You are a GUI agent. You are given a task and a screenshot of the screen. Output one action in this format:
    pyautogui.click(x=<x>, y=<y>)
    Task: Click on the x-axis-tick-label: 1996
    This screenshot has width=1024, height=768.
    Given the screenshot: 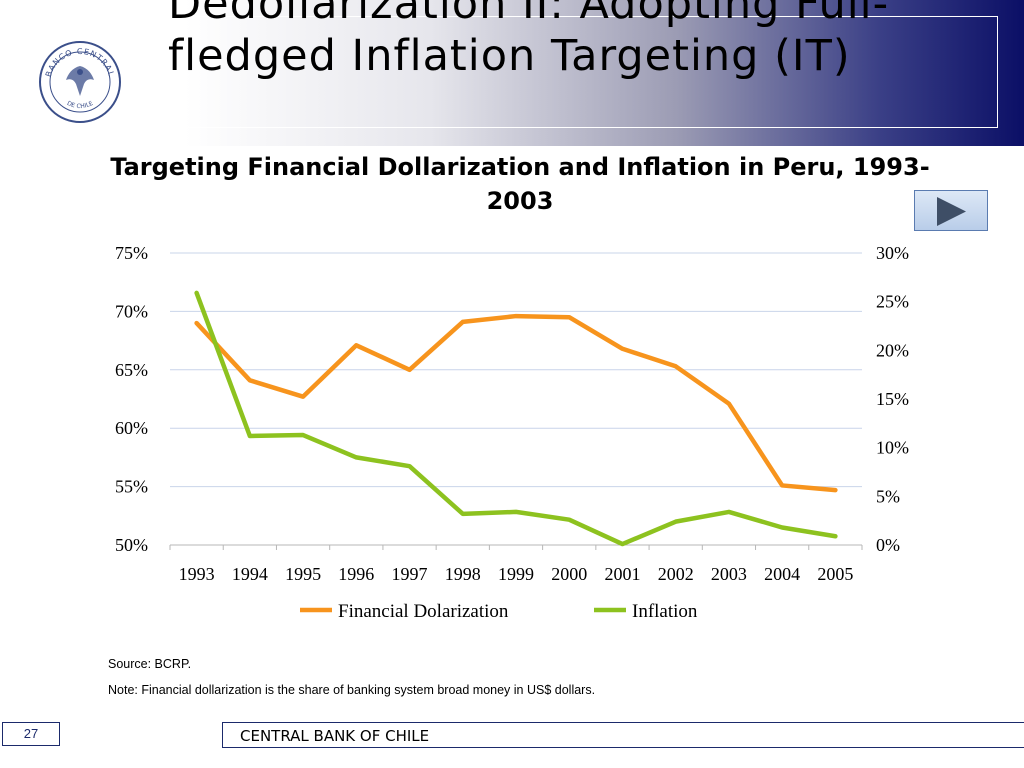 What is the action you would take?
    pyautogui.click(x=356, y=574)
    